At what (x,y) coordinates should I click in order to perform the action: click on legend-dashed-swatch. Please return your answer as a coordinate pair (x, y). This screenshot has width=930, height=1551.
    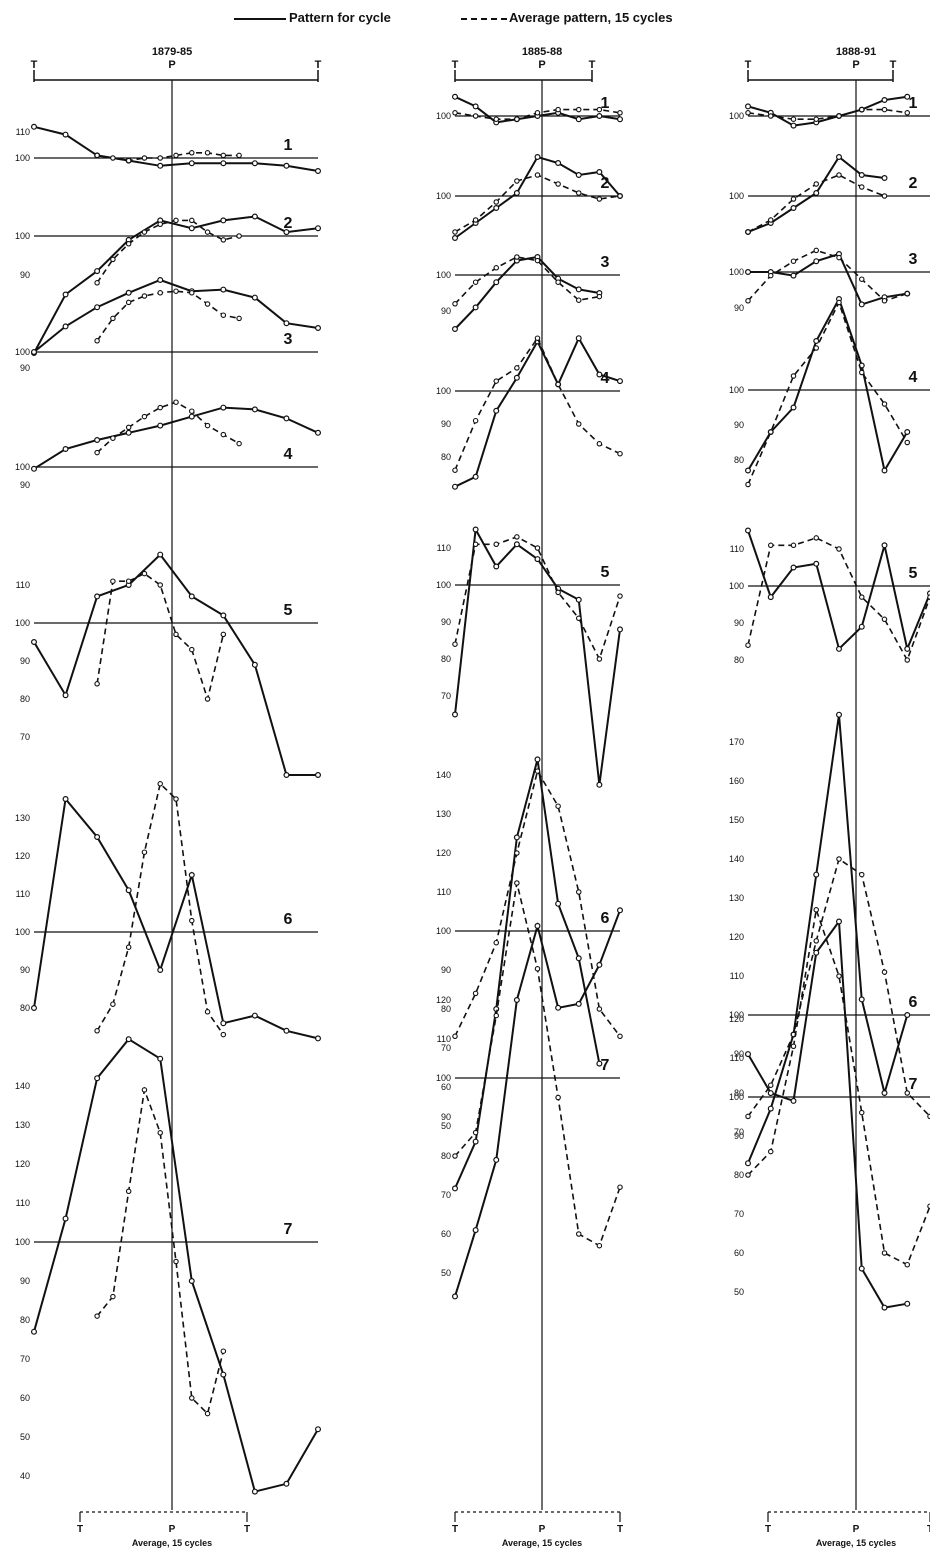
    Looking at the image, I should click on (484, 19).